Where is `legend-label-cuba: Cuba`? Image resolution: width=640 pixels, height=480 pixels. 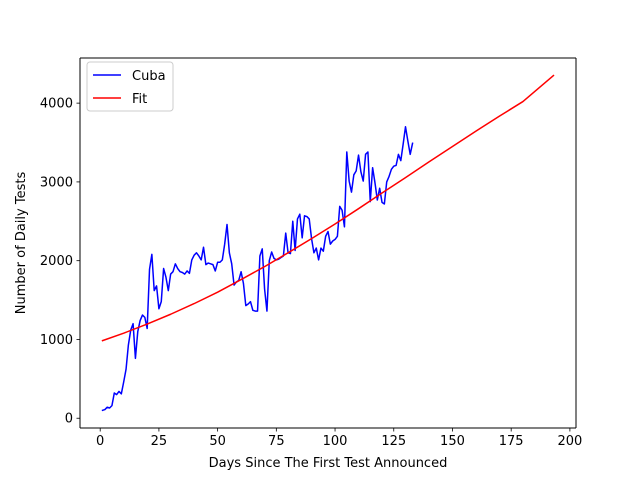
legend-label-cuba: Cuba is located at coordinates (149, 76).